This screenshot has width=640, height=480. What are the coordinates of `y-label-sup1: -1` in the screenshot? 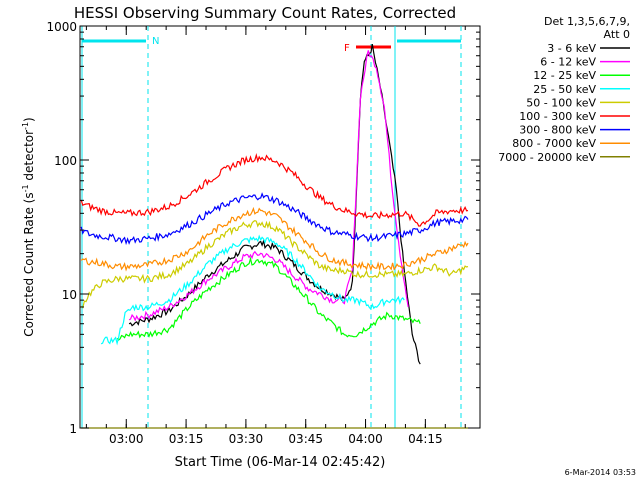 It's located at (25, 188).